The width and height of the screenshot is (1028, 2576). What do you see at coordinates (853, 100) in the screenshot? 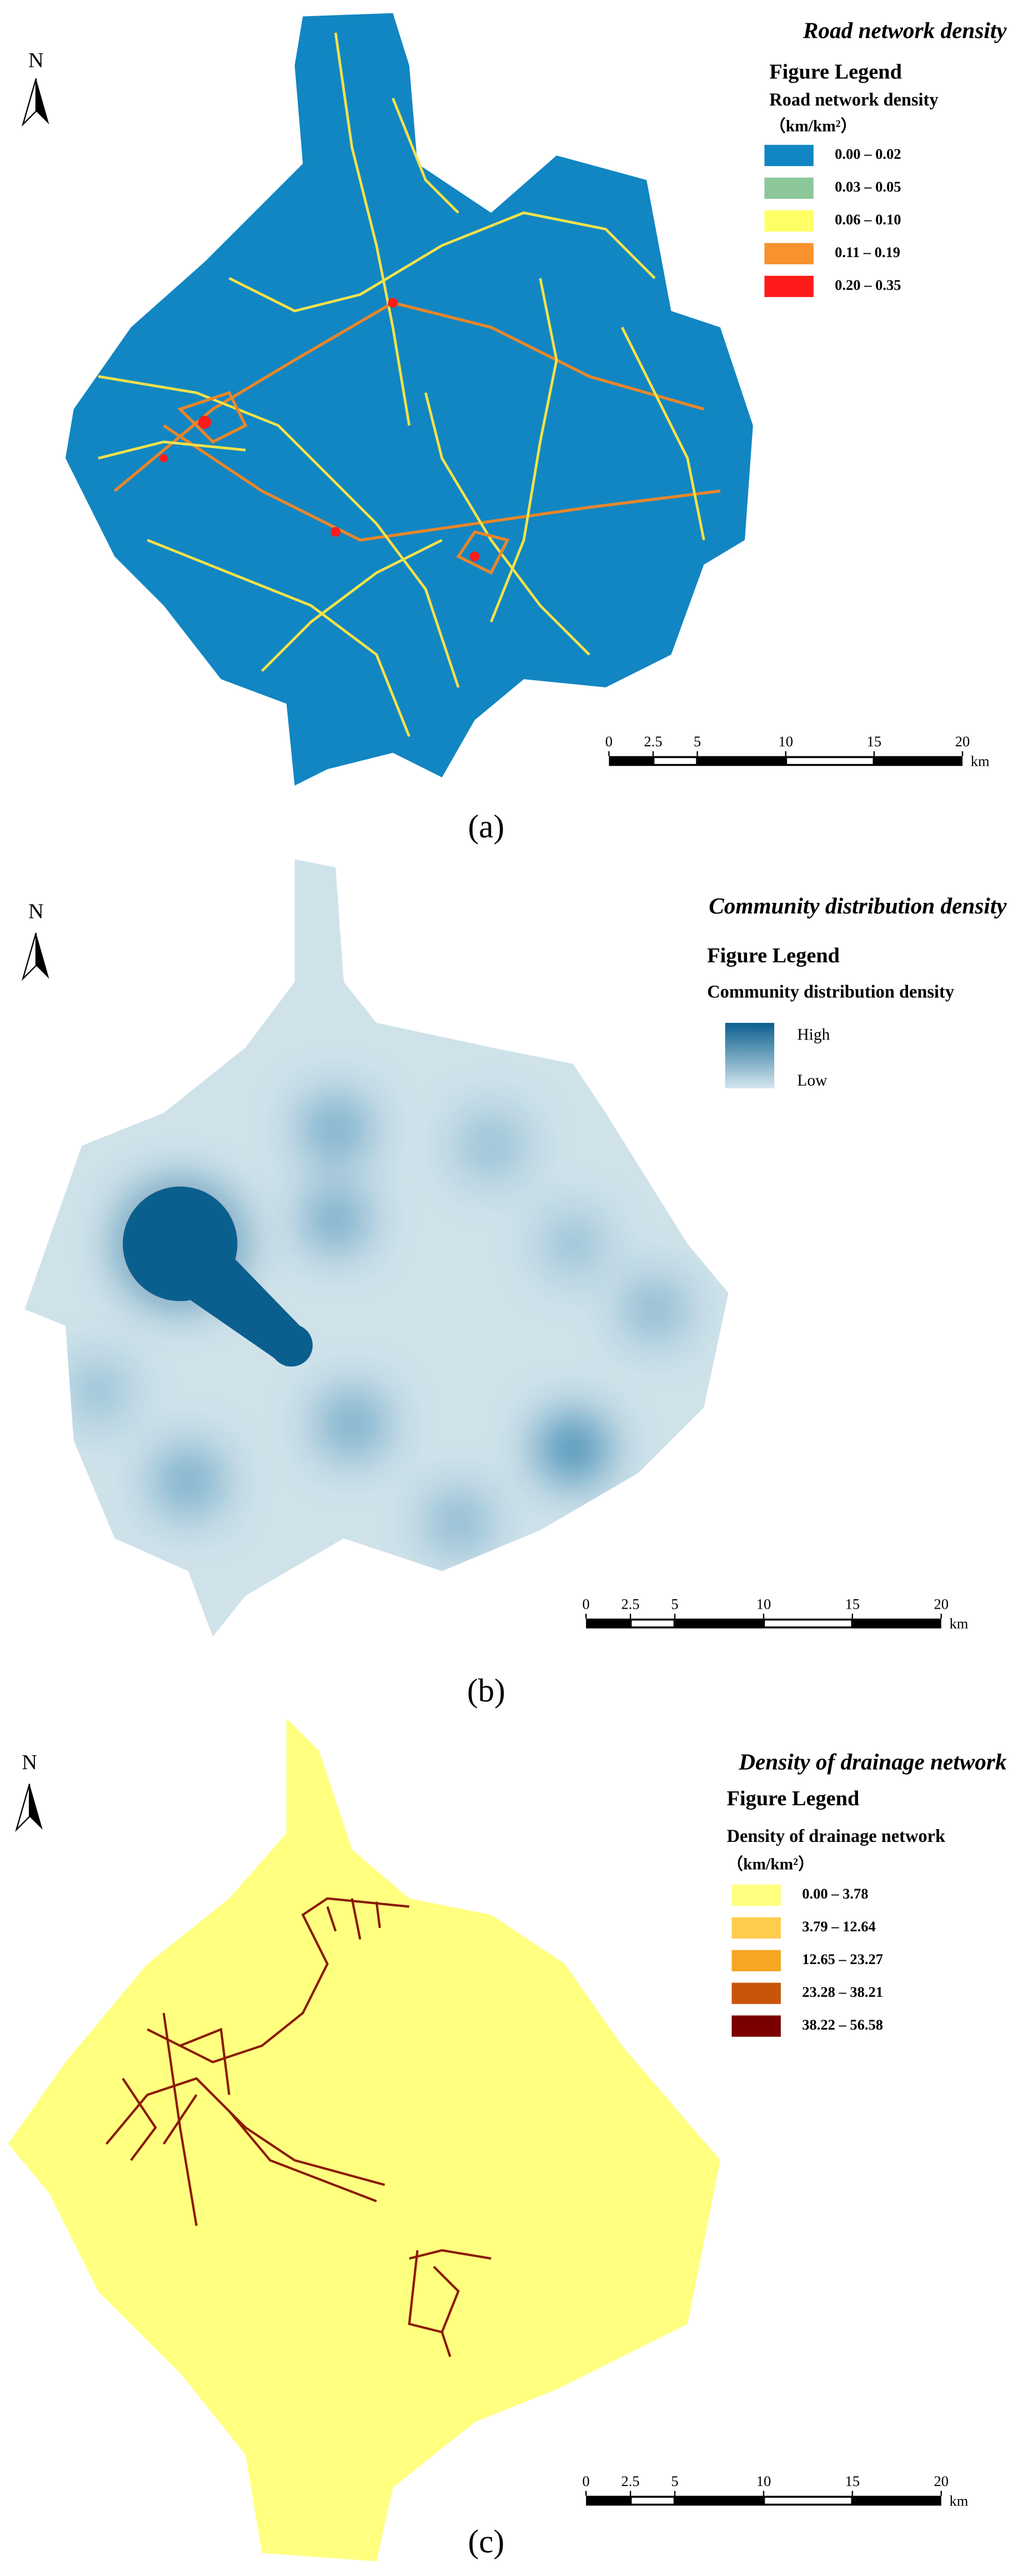
I see `legend-title: Road network density` at bounding box center [853, 100].